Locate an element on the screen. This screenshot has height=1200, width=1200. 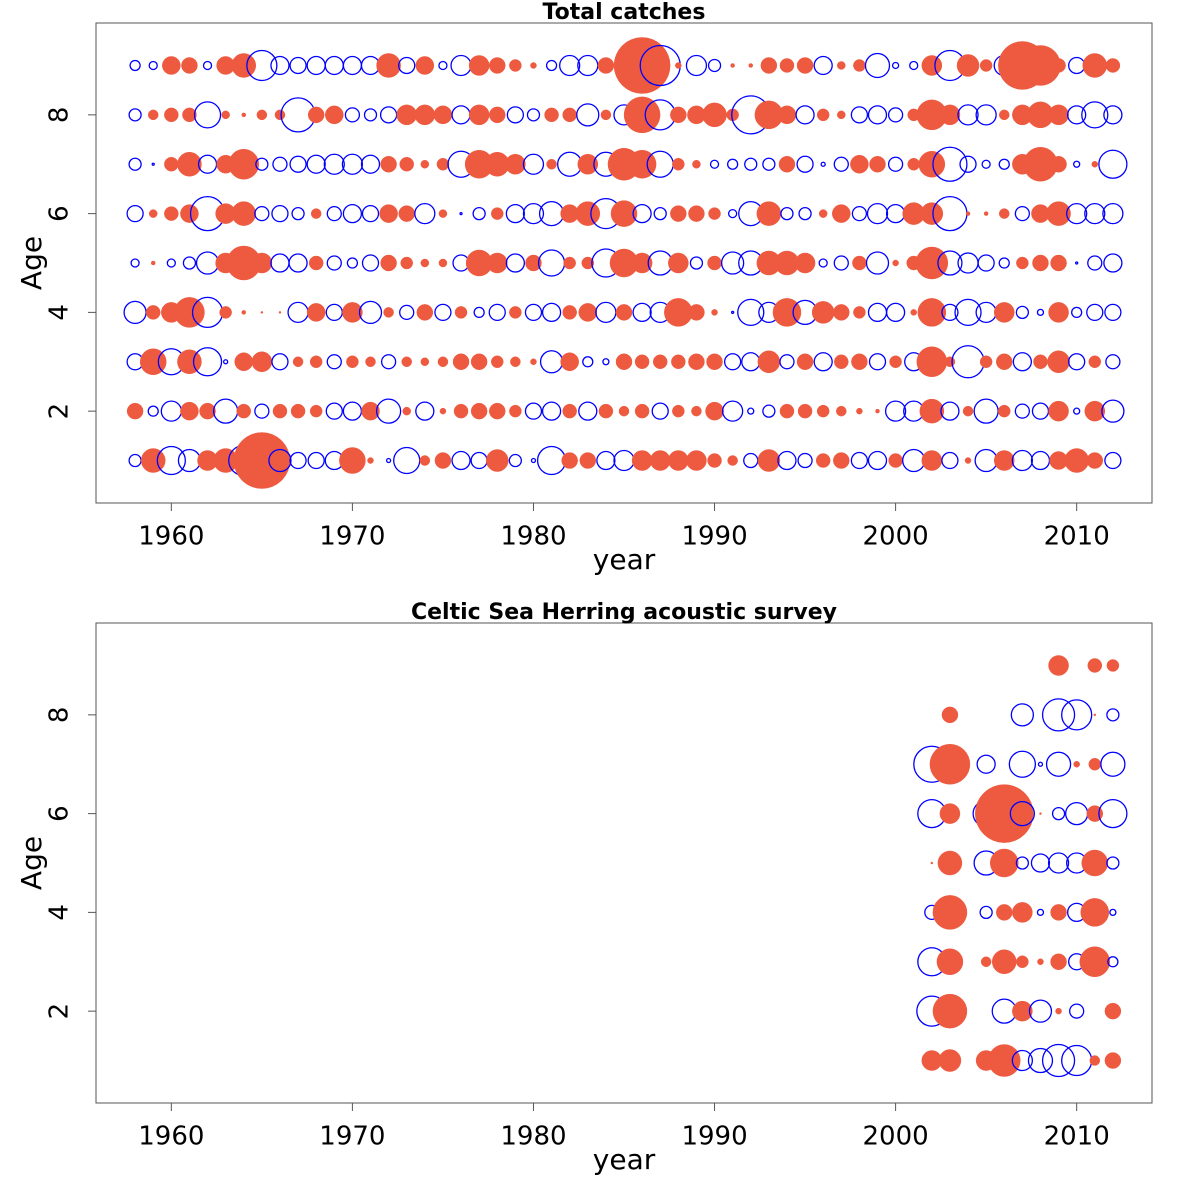
y-tick-label: 6 is located at coordinates (60, 213).